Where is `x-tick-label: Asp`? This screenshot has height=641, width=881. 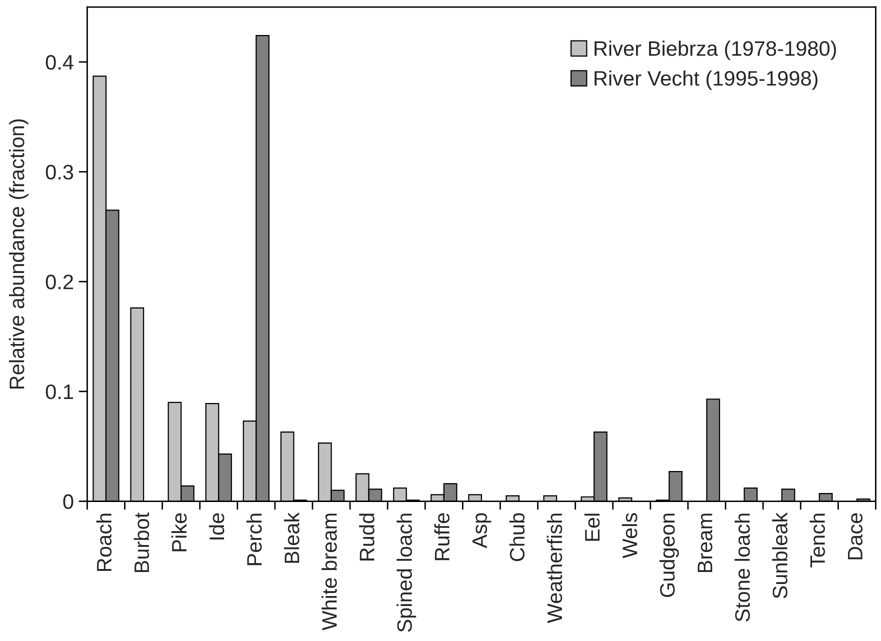 x-tick-label: Asp is located at coordinates (482, 530).